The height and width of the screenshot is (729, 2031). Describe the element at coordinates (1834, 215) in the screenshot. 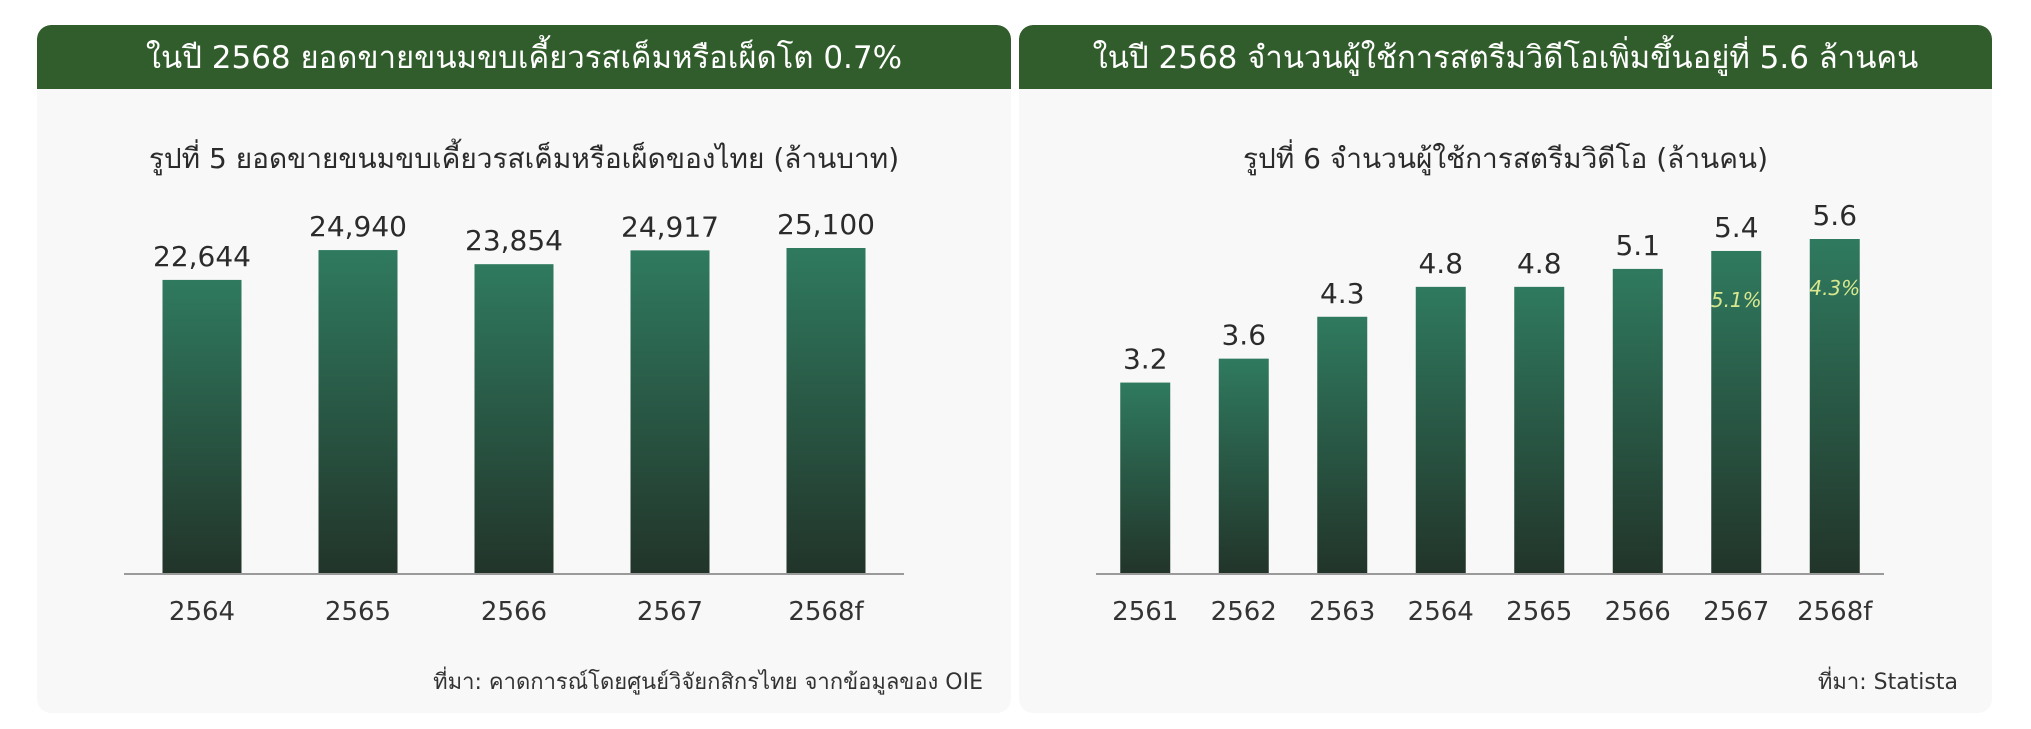

I see `value-label-2568f: 5.6` at that location.